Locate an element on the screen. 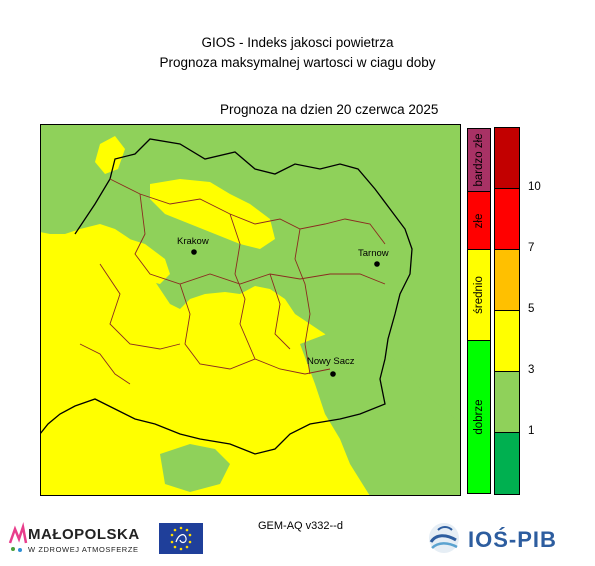 The width and height of the screenshot is (595, 566). city-dot-tarnow is located at coordinates (377, 264).